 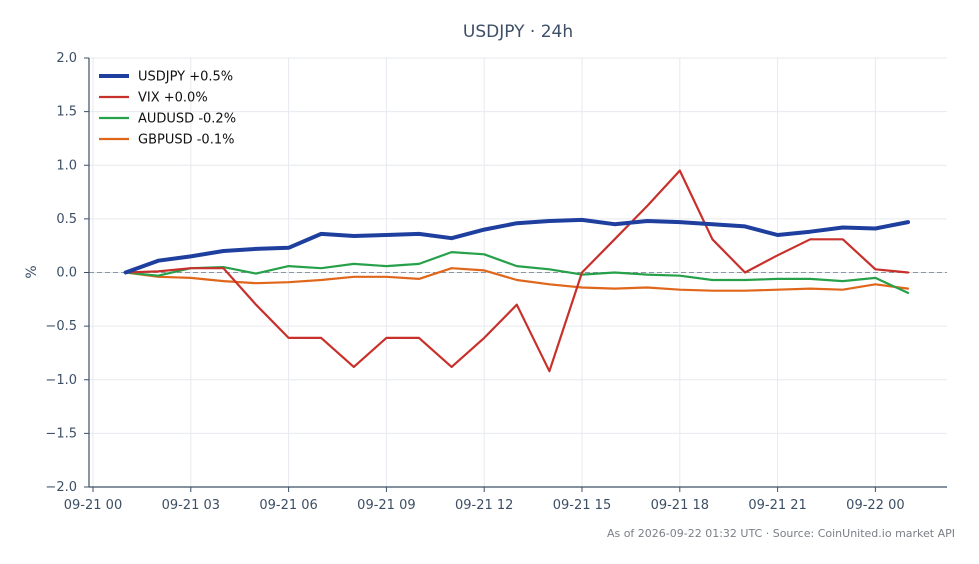 I want to click on x-tick-label: 09-21 18, so click(x=680, y=505).